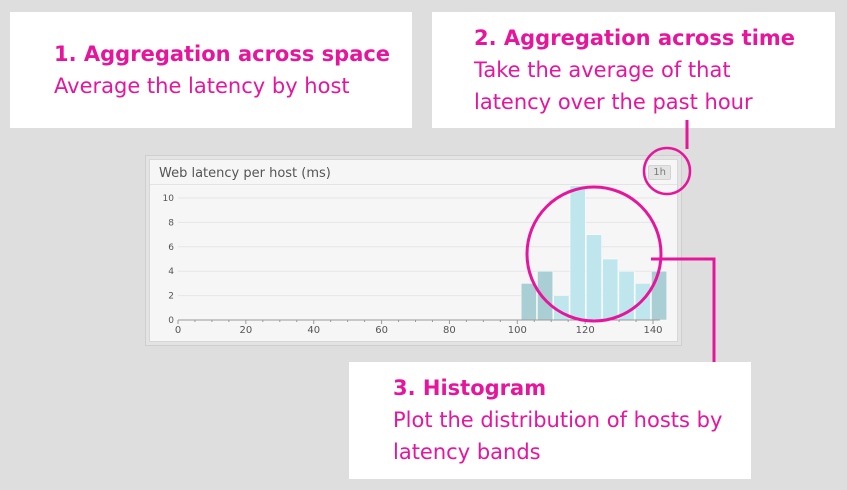 Image resolution: width=847 pixels, height=490 pixels. Describe the element at coordinates (381, 330) in the screenshot. I see `x-tick-label: 60` at that location.